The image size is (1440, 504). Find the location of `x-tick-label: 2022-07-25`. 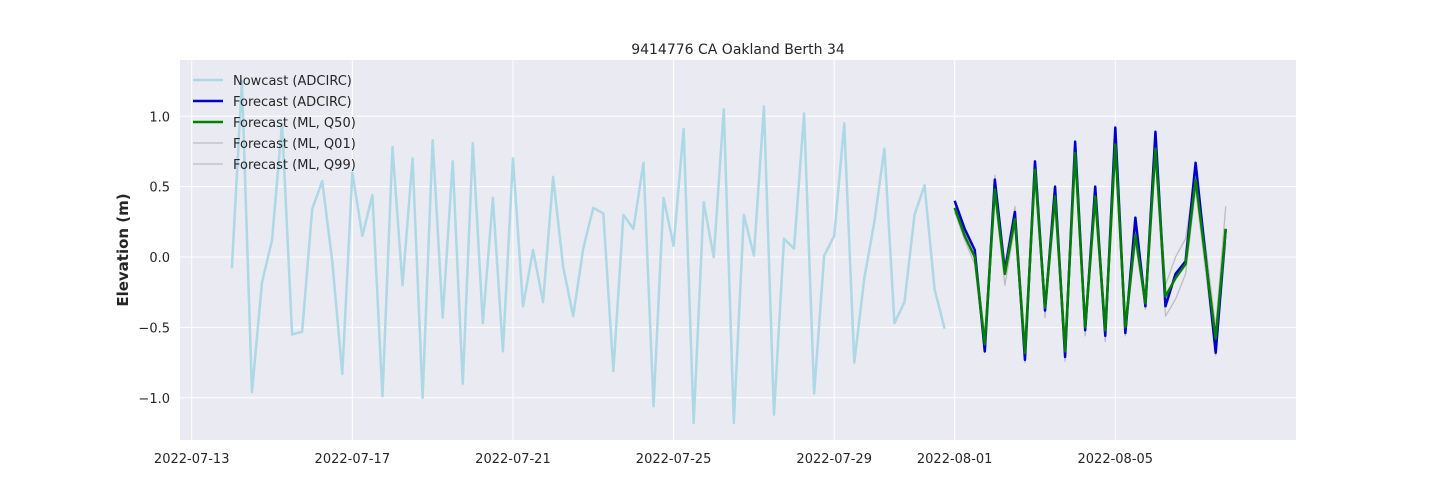

x-tick-label: 2022-07-25 is located at coordinates (674, 459).